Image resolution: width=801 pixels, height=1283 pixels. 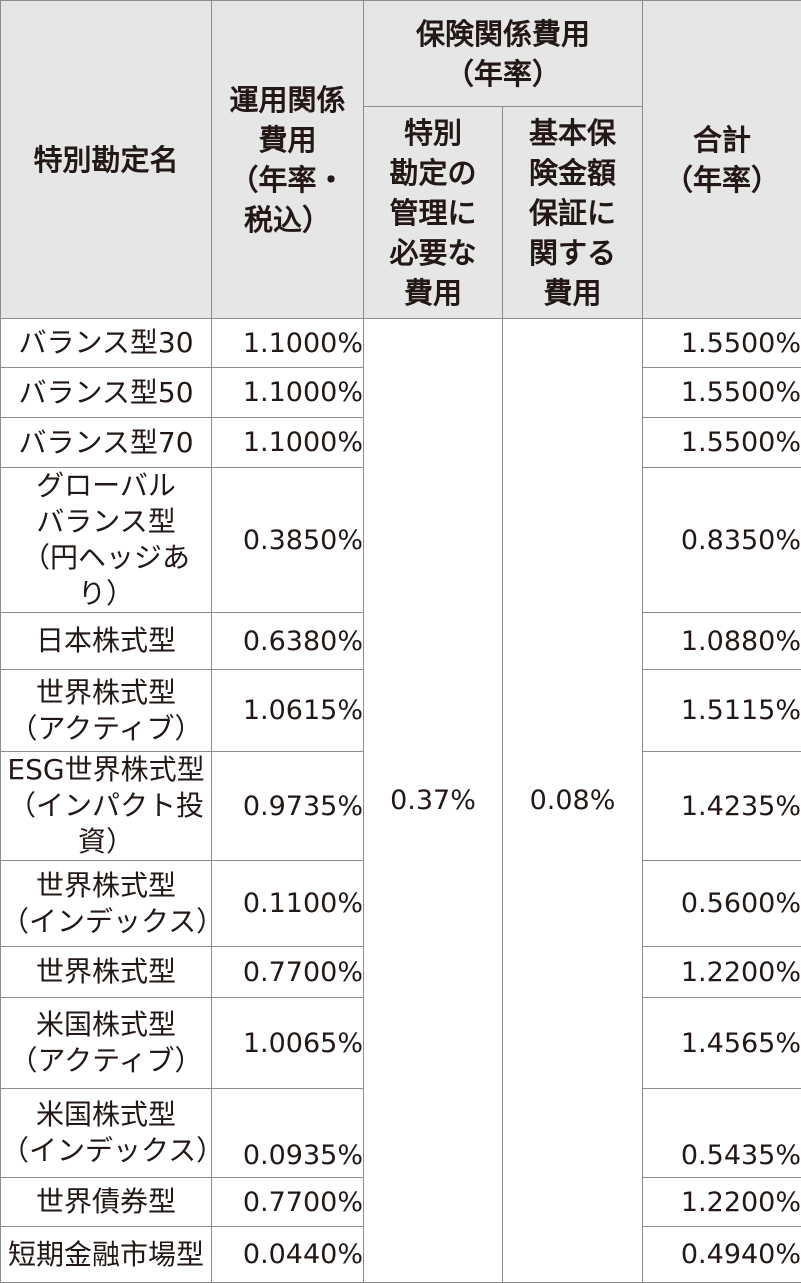 What do you see at coordinates (106, 1255) in the screenshot?
I see `account-name: 短期金融市場型` at bounding box center [106, 1255].